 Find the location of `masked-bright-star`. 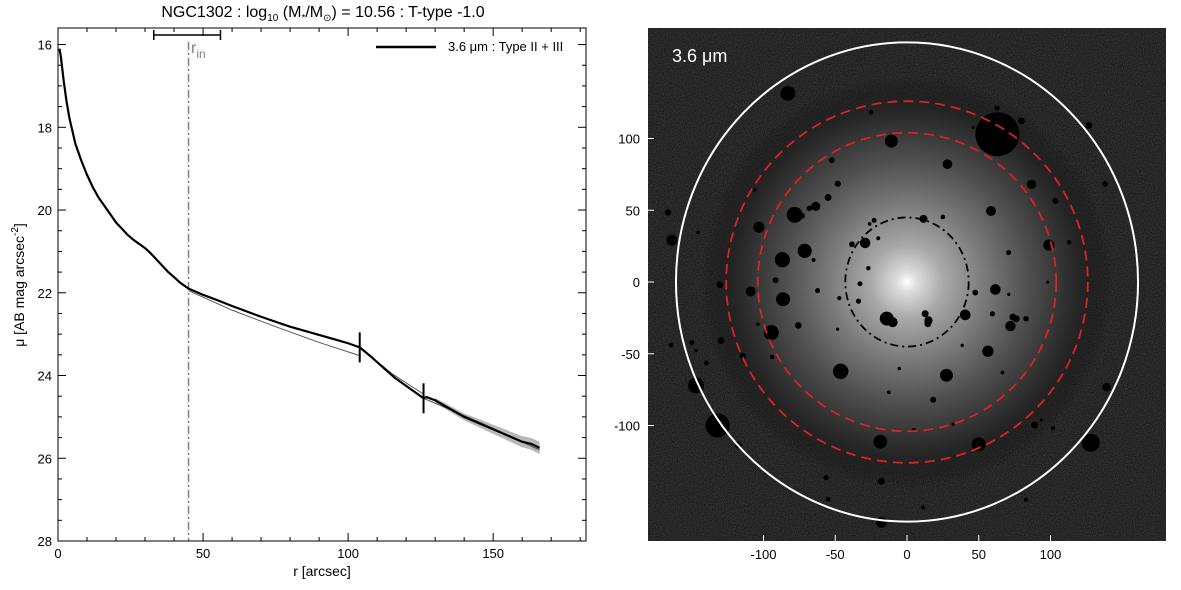

masked-bright-star is located at coordinates (997, 134).